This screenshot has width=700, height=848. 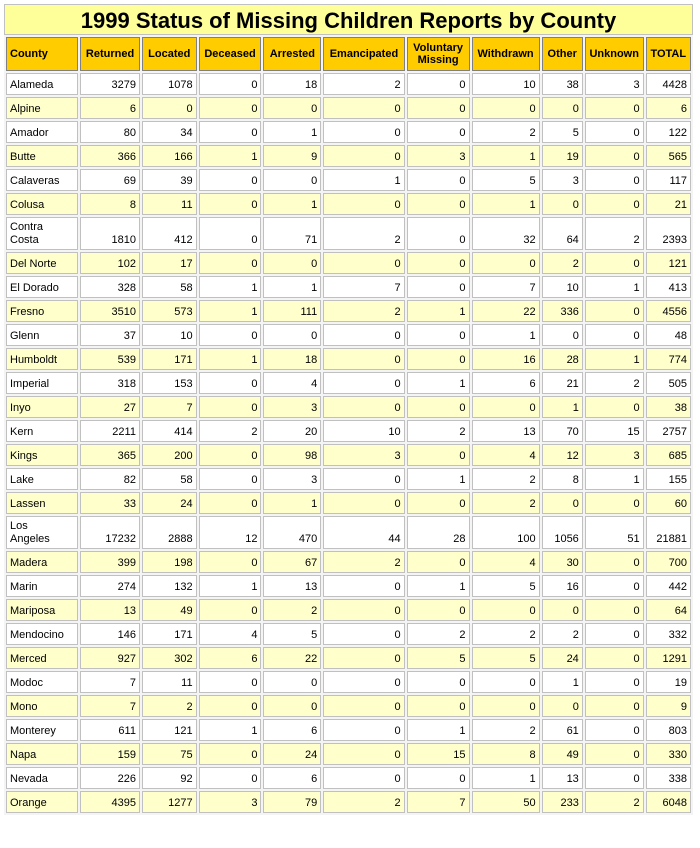 I want to click on count-cell-total: 332, so click(x=668, y=634).